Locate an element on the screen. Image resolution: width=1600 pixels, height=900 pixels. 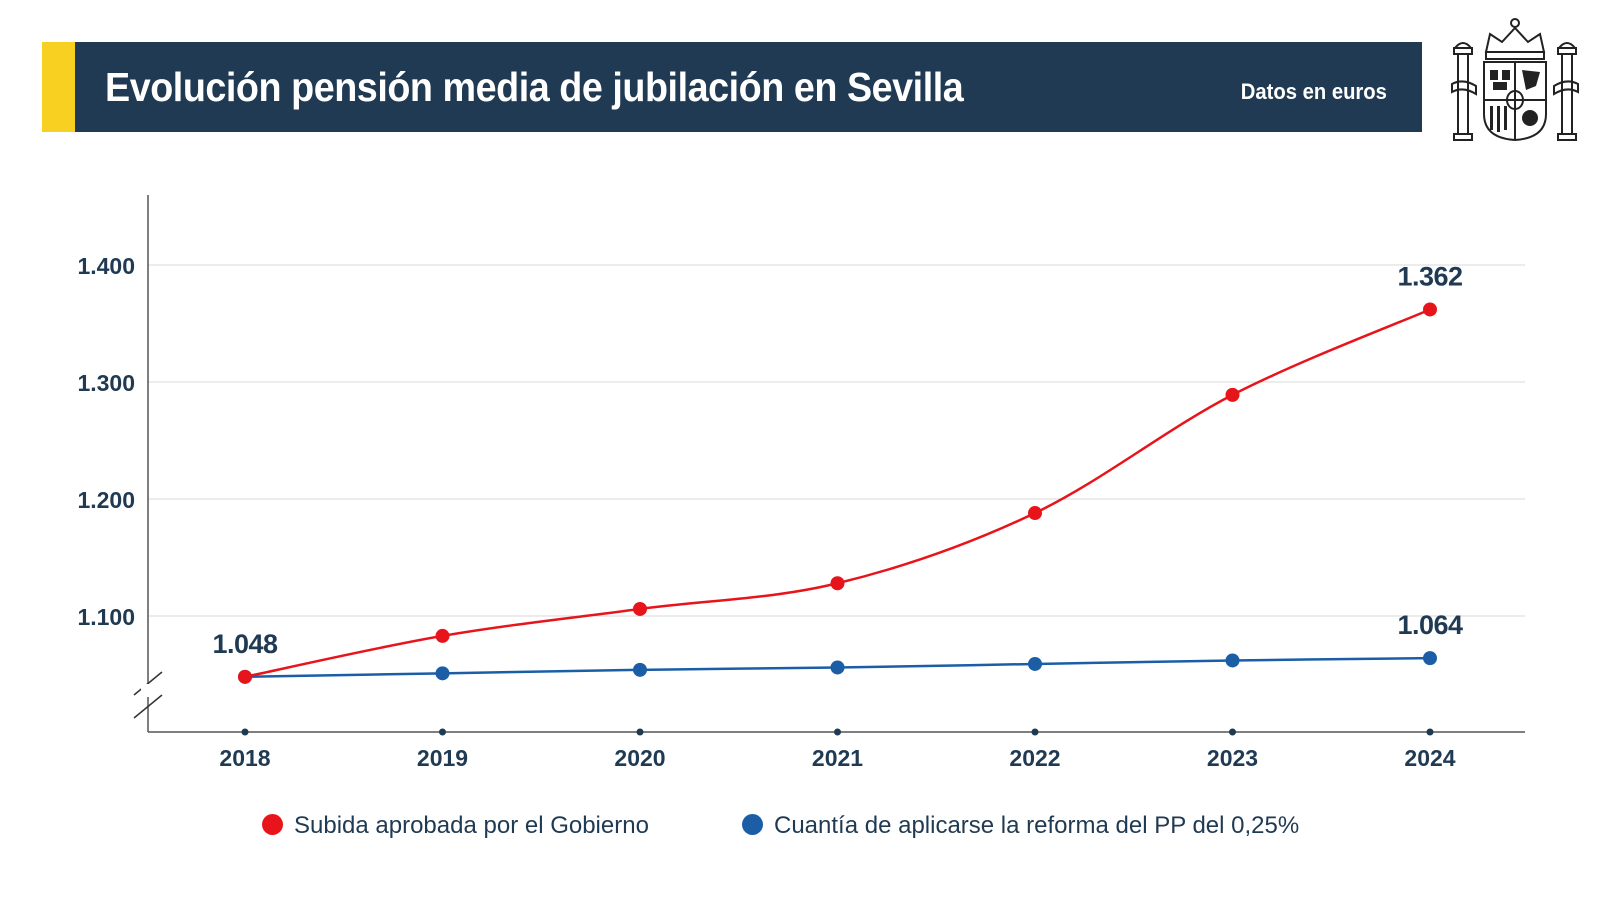
y-tick-label: 1.100 is located at coordinates (106, 617).